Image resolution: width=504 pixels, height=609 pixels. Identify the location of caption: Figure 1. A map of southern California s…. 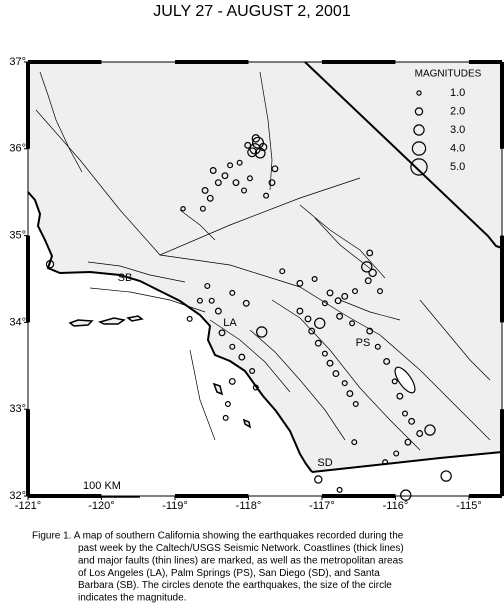
(218, 567).